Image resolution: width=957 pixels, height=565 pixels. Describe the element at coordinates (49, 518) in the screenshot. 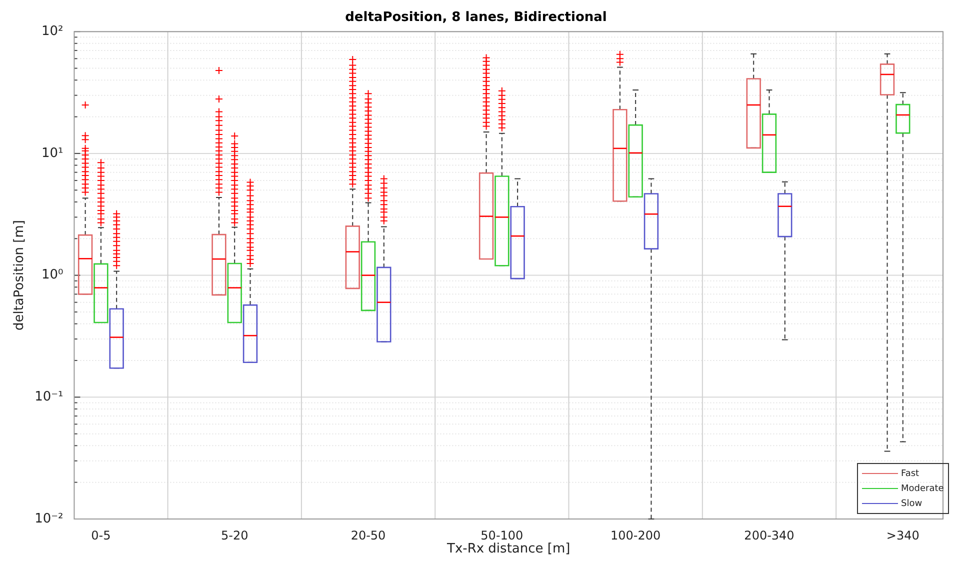

I see `y-tick-label: 10⁻²` at that location.